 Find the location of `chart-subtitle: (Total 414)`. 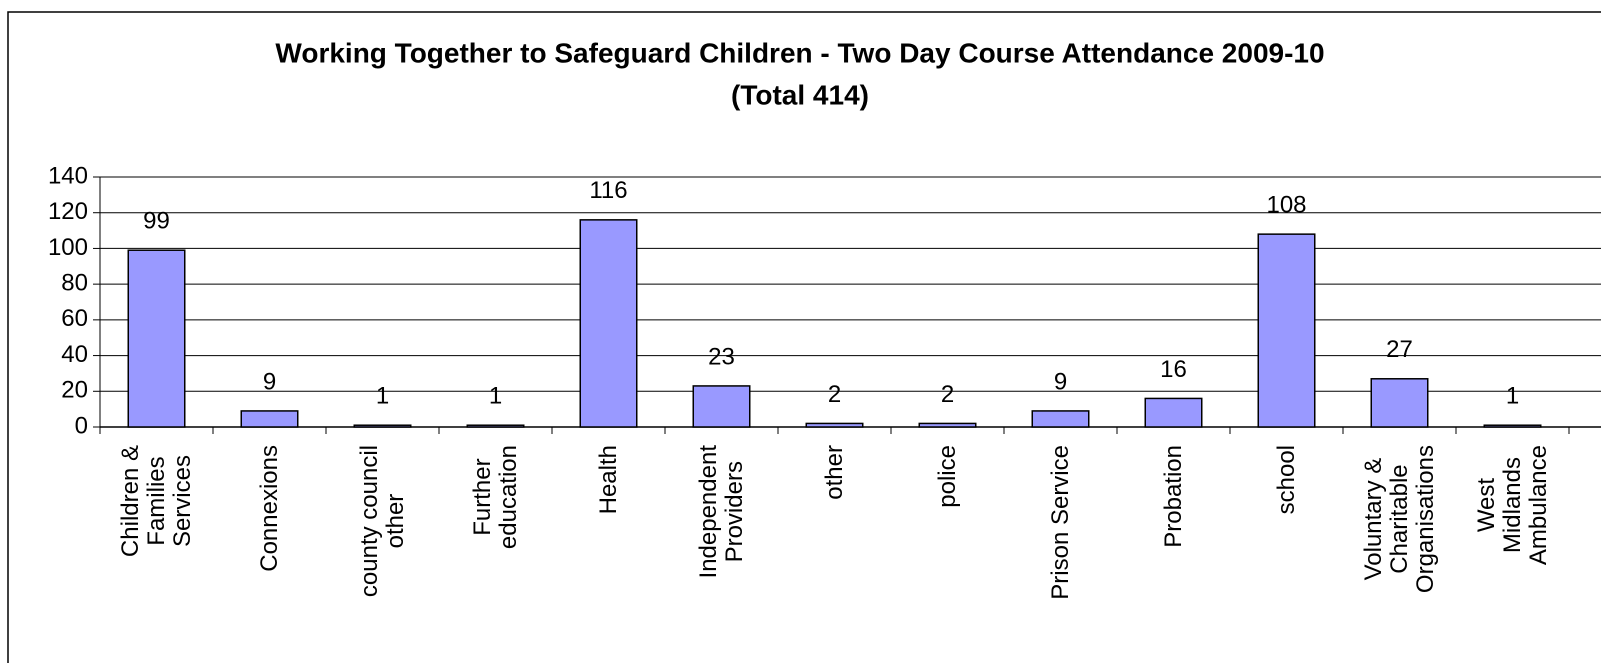

chart-subtitle: (Total 414) is located at coordinates (800, 94).